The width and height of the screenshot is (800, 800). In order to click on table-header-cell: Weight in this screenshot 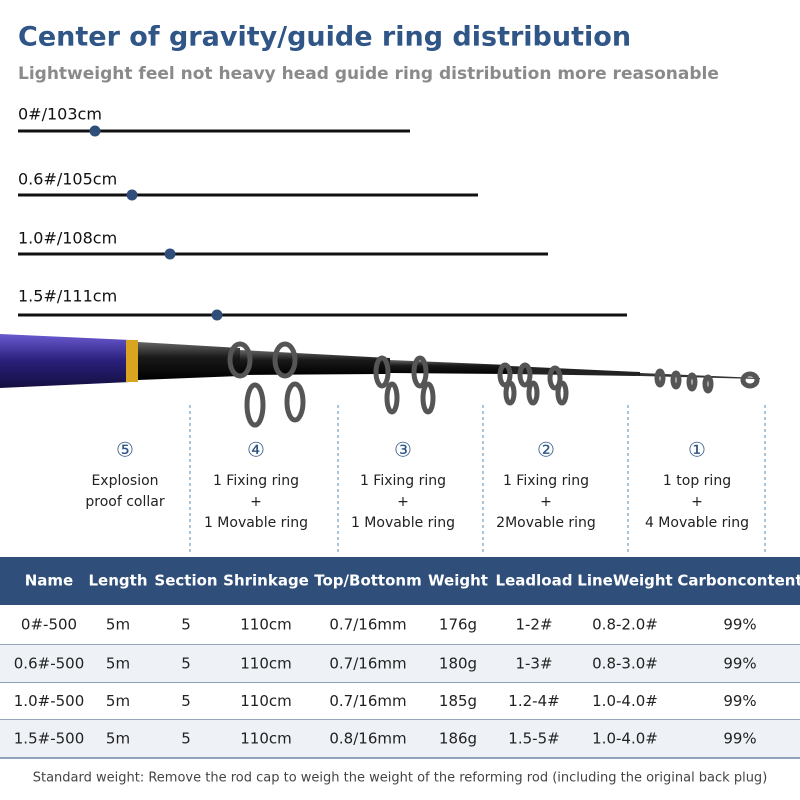, I will do `click(458, 581)`.